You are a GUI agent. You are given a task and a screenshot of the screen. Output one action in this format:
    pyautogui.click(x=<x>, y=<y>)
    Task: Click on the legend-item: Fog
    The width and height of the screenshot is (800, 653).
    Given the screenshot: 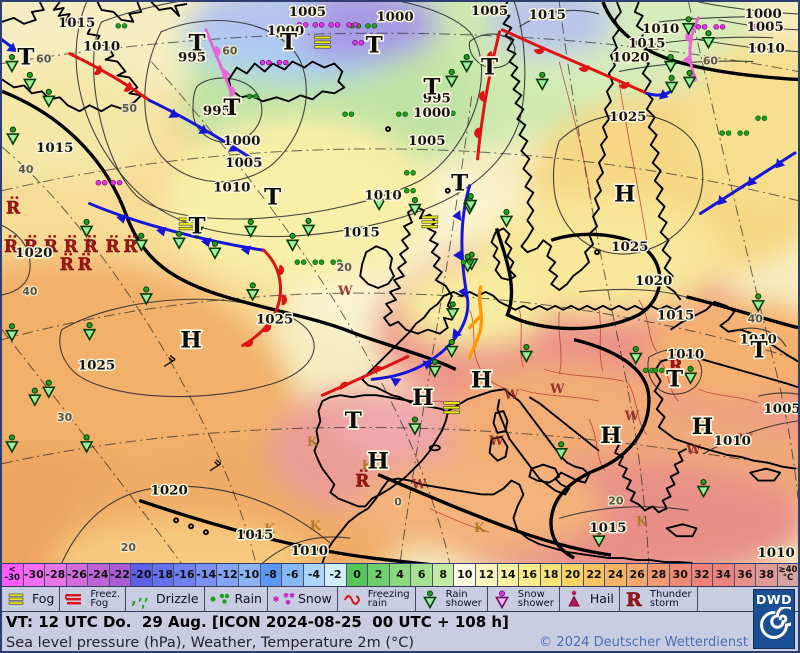 What is the action you would take?
    pyautogui.click(x=31, y=599)
    